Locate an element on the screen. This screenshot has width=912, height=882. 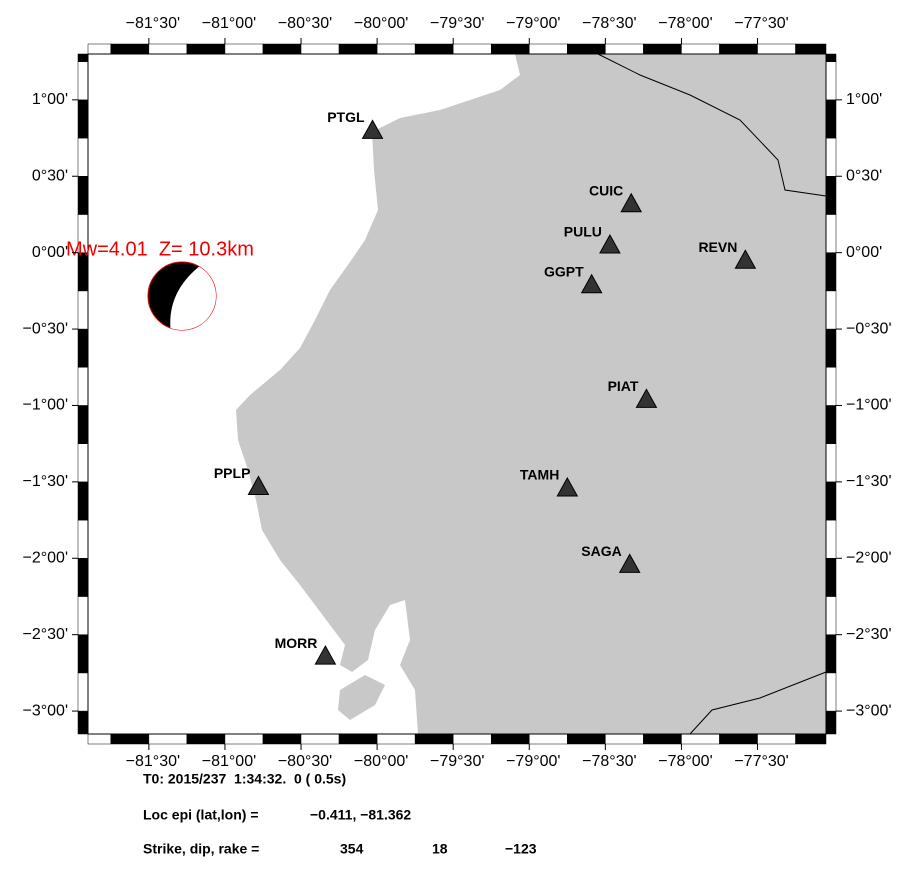
mech-label: Strike, dip, rake = is located at coordinates (201, 849).